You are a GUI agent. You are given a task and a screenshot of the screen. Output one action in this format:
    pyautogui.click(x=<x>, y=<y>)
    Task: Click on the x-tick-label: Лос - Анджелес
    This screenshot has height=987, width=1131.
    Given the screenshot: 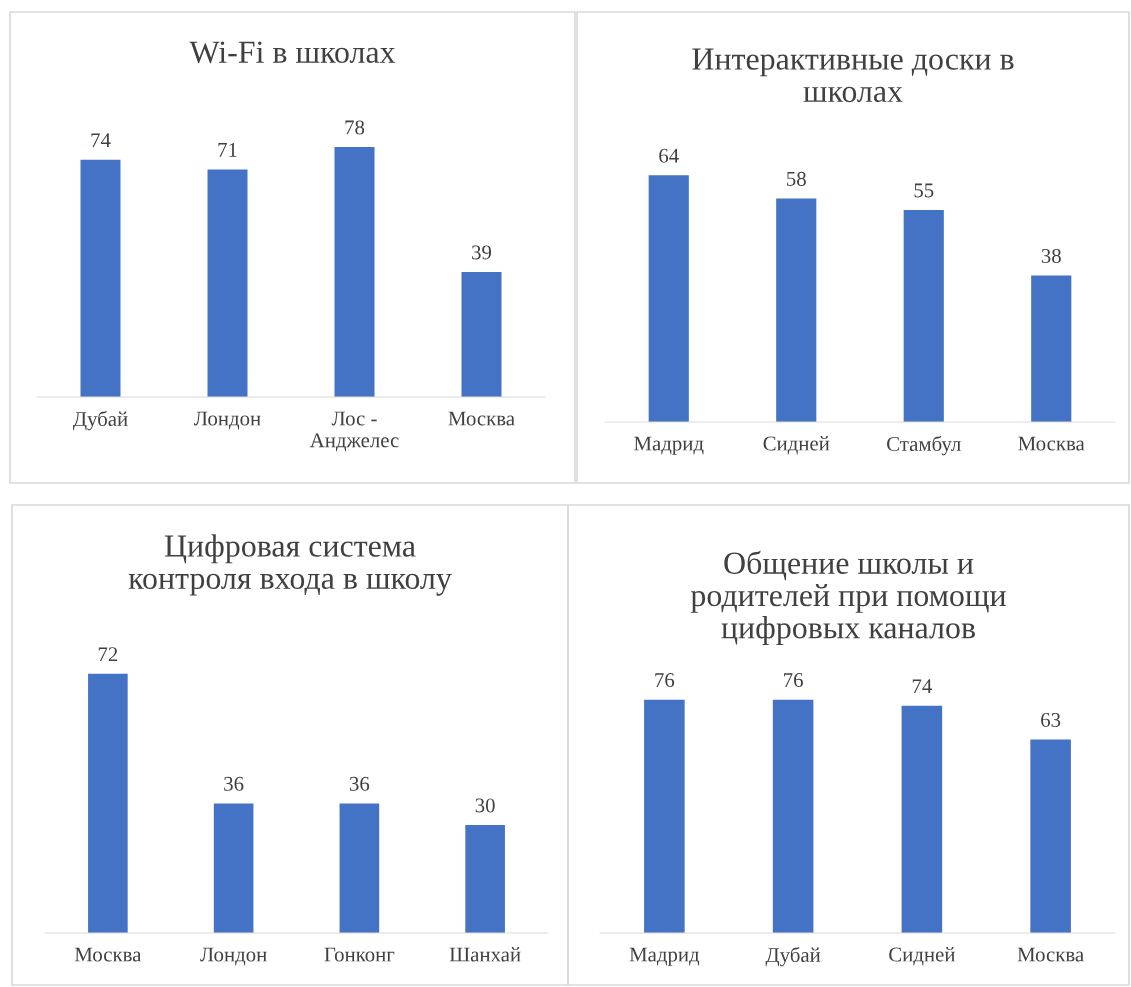 What is the action you would take?
    pyautogui.click(x=354, y=431)
    